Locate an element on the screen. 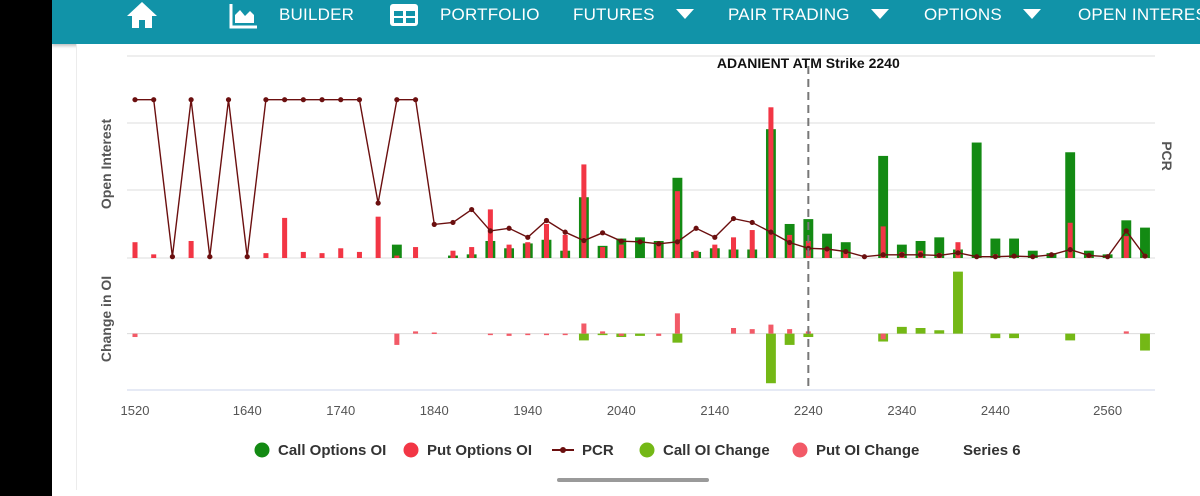  x-tick-label: 2440 is located at coordinates (995, 410).